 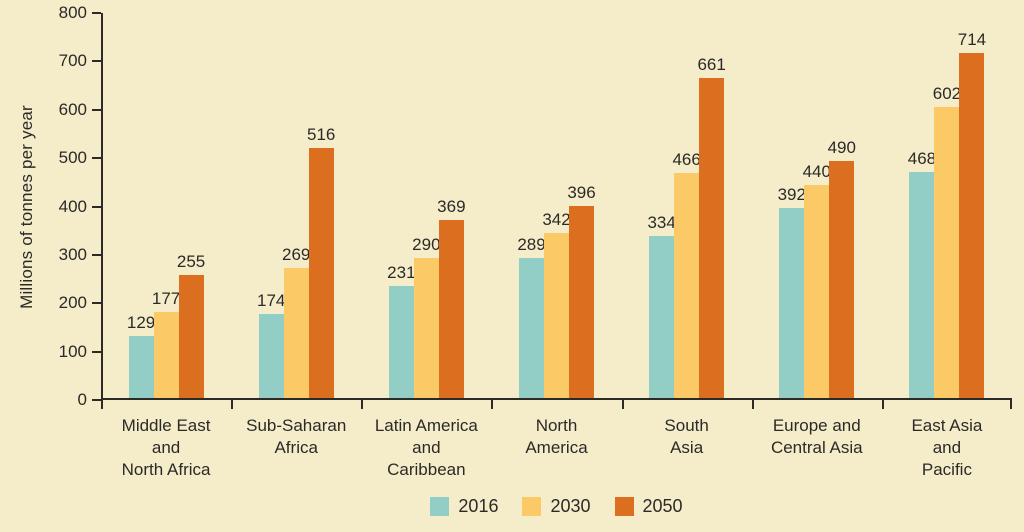 What do you see at coordinates (102, 206) in the screenshot?
I see `y-axis-line` at bounding box center [102, 206].